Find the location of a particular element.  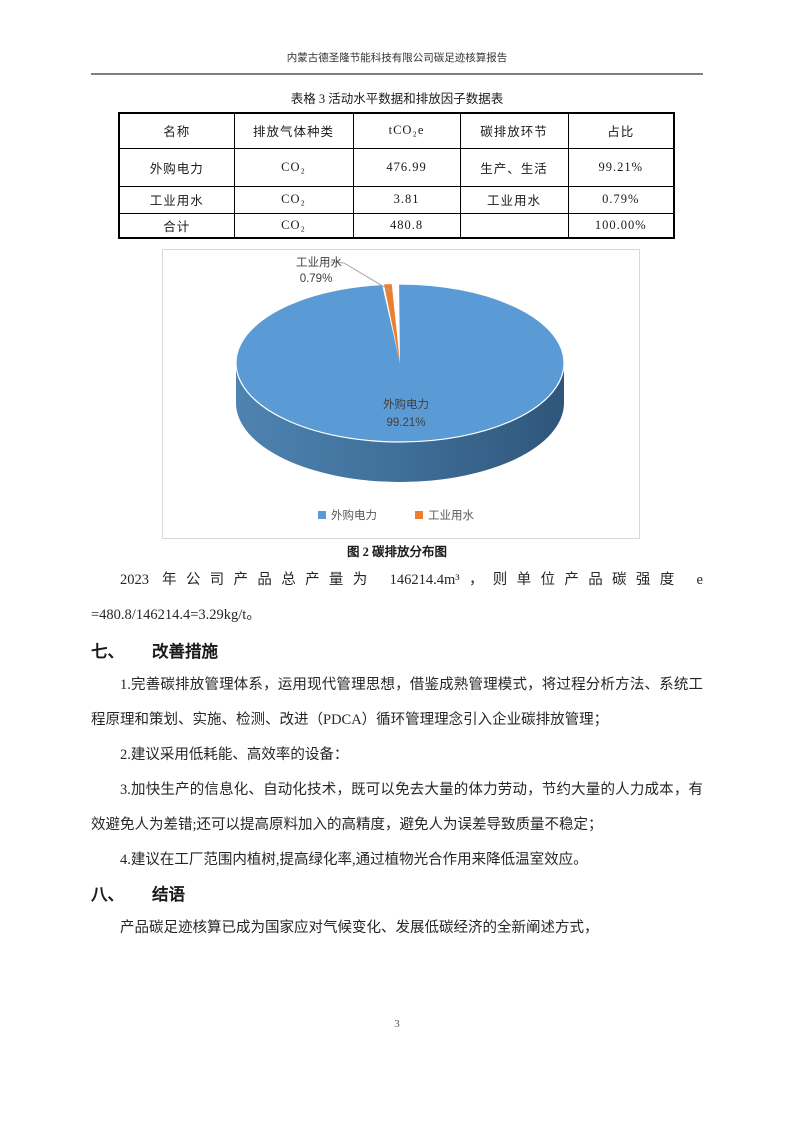

col-header-emission-stage: 碳排放环节 is located at coordinates (514, 130).